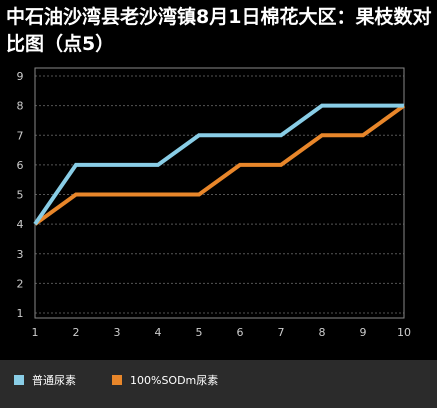 The width and height of the screenshot is (437, 408). I want to click on y-axis-ticks: 1 2 3 4 5 6 7 8 9, so click(20, 195).